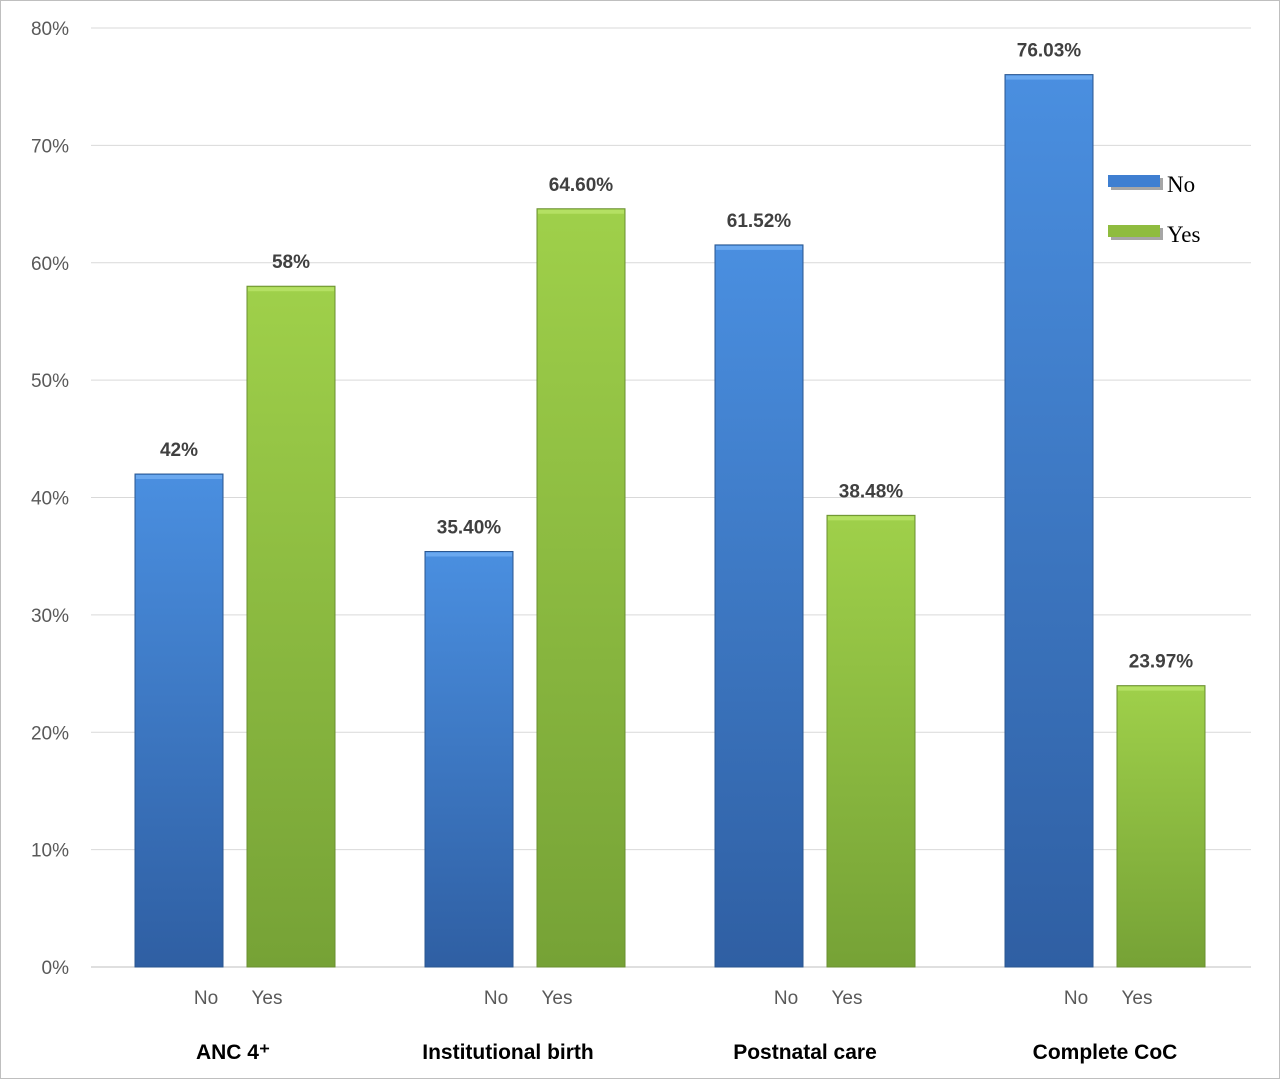 The height and width of the screenshot is (1080, 1280). What do you see at coordinates (50, 381) in the screenshot?
I see `y-tick-label: 50%` at bounding box center [50, 381].